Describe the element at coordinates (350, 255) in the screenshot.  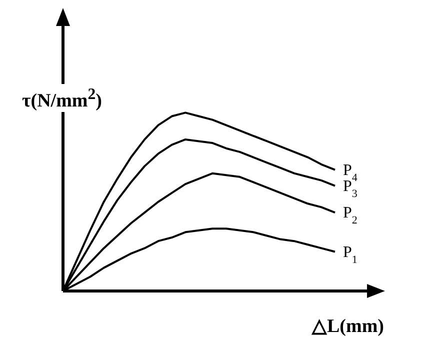
I see `series-label: P$_{1}$` at that location.